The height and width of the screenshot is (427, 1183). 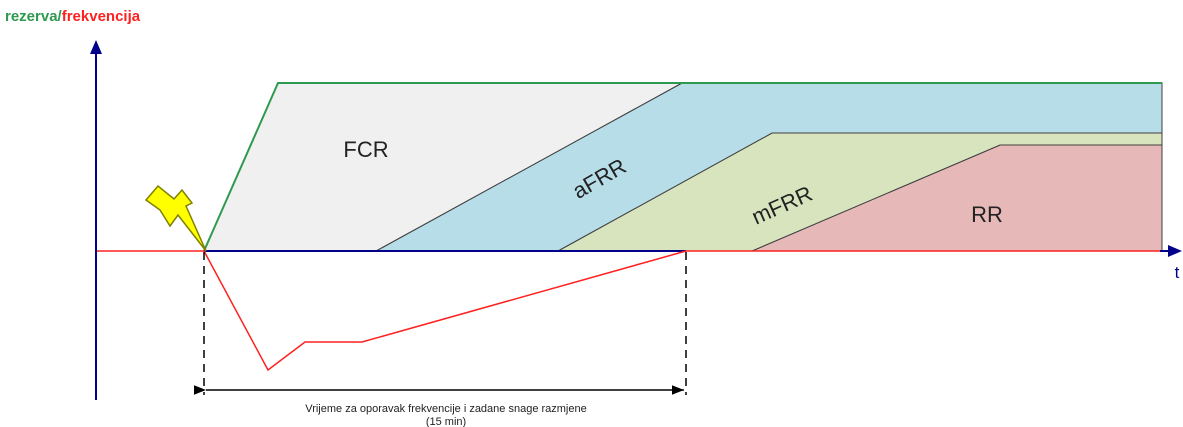 What do you see at coordinates (96, 47) in the screenshot?
I see `y-axis-arrow` at bounding box center [96, 47].